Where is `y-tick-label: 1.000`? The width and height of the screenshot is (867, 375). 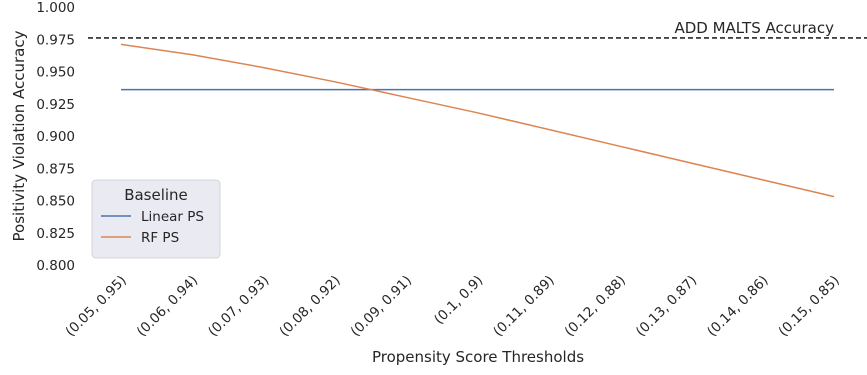 y-tick-label: 1.000 is located at coordinates (55, 8).